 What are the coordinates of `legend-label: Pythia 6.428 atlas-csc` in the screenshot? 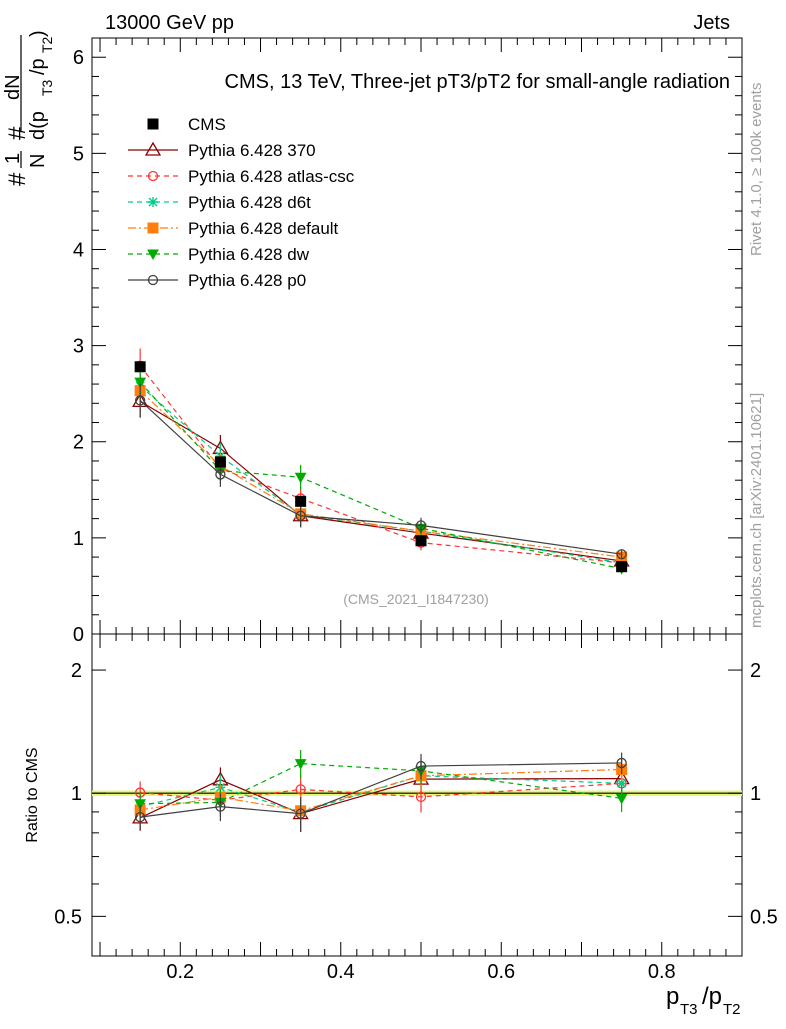 It's located at (271, 176).